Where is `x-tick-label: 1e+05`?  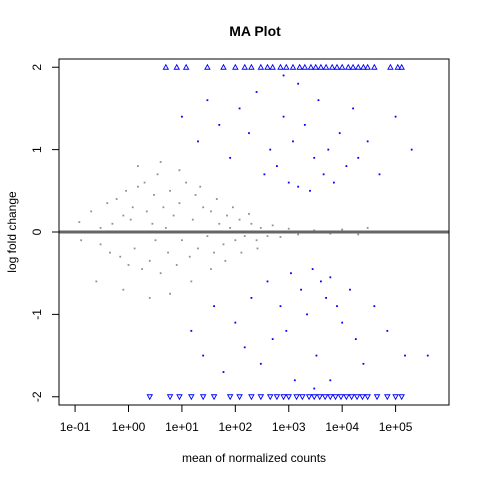 x-tick-label: 1e+05 is located at coordinates (396, 427).